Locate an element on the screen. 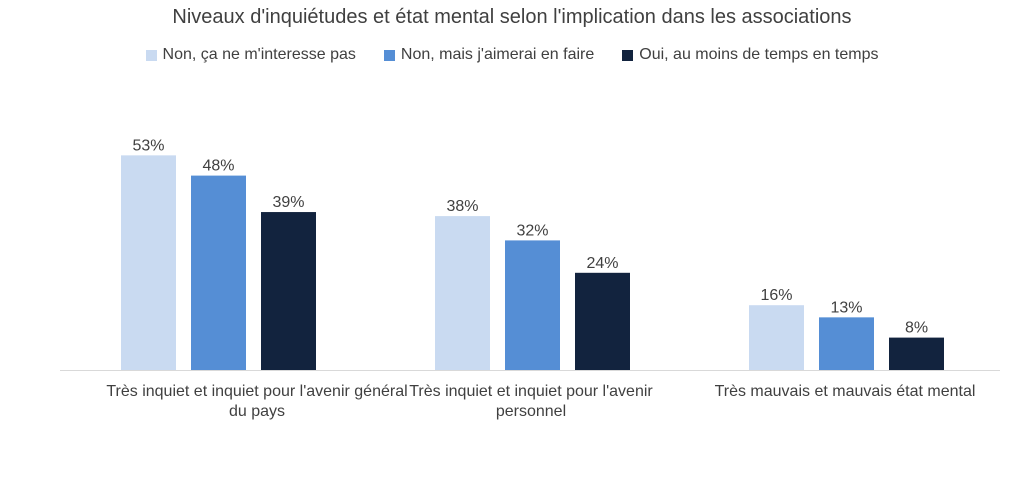 This screenshot has width=1024, height=482. data-label-series-1-cat-2: 38% is located at coordinates (462, 206).